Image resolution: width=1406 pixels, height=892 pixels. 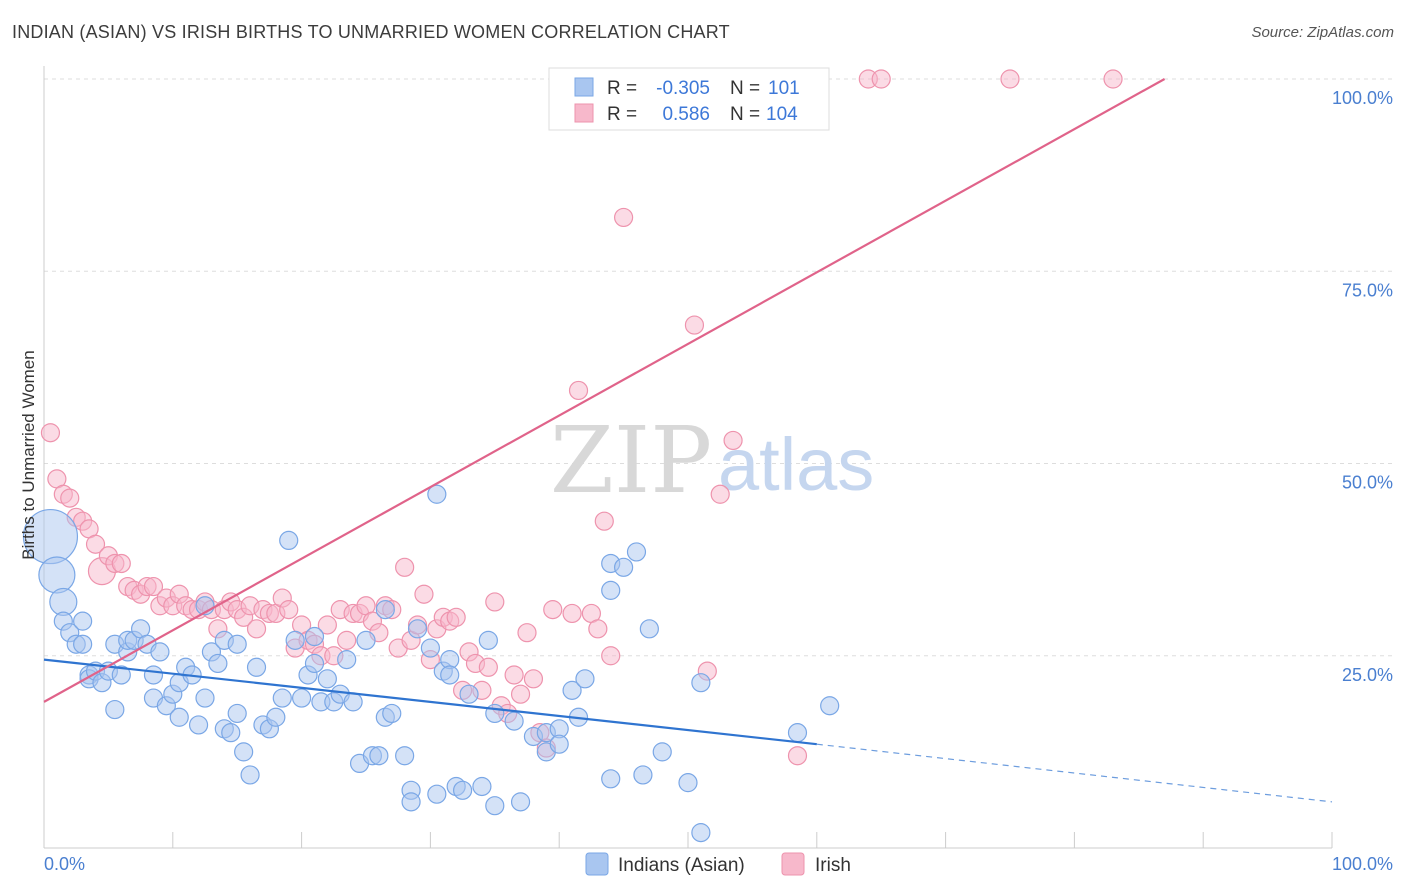 I want to click on source-label: Source: ZipAtlas.com, so click(x=1322, y=32).